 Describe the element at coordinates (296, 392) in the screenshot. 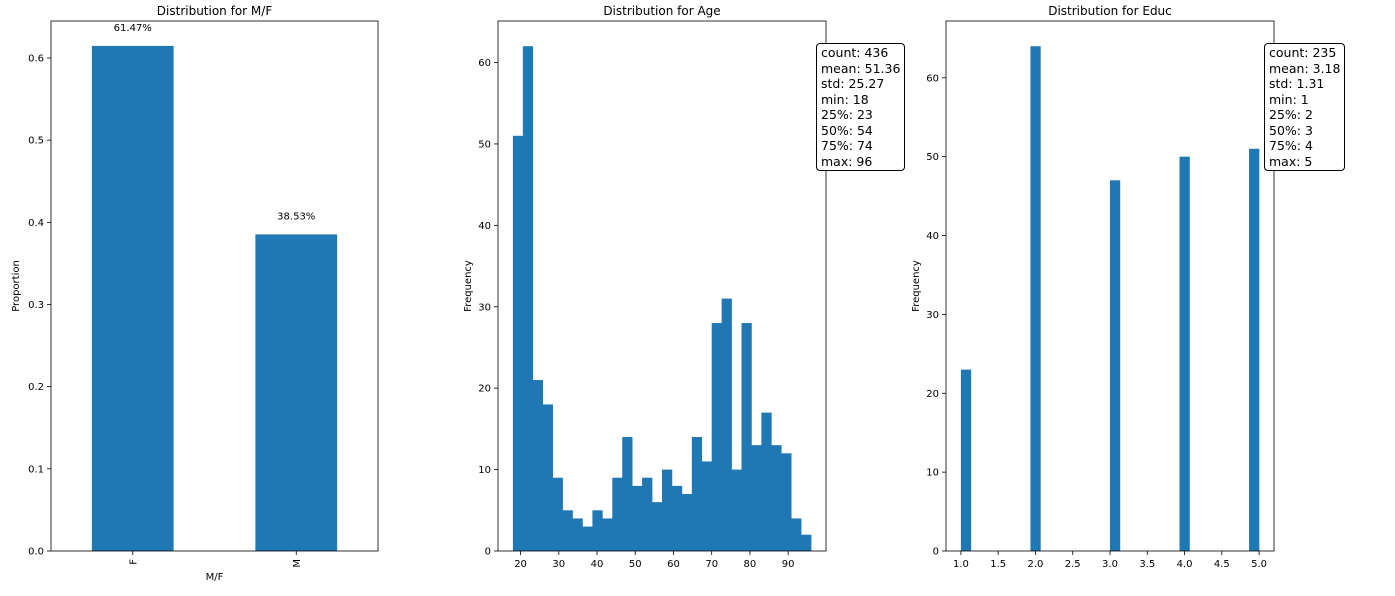

I see `bar-M` at that location.